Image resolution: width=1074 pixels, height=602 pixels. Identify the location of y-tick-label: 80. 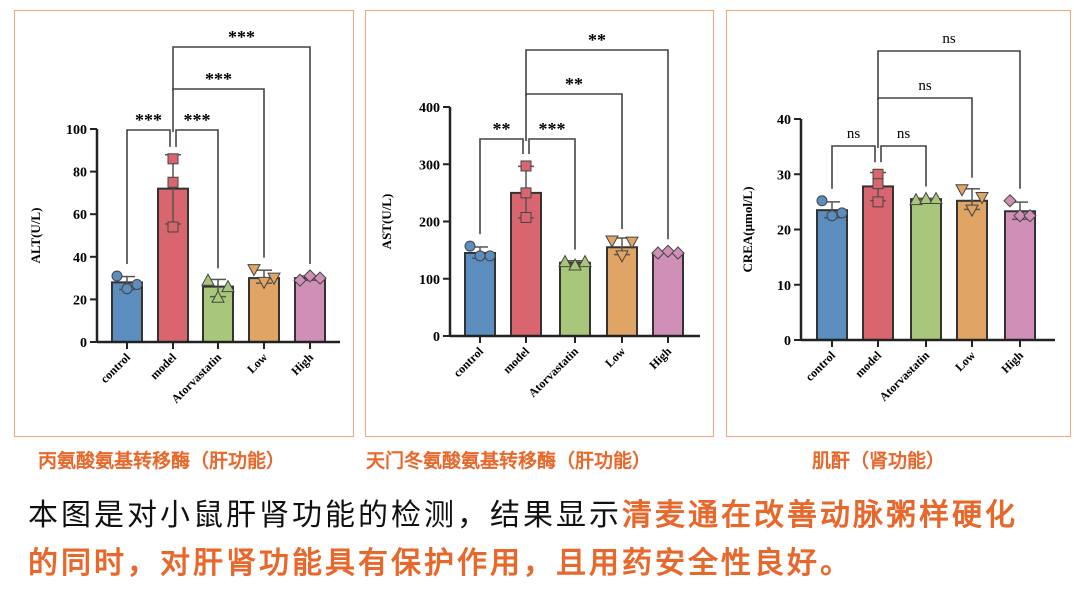
(80, 173).